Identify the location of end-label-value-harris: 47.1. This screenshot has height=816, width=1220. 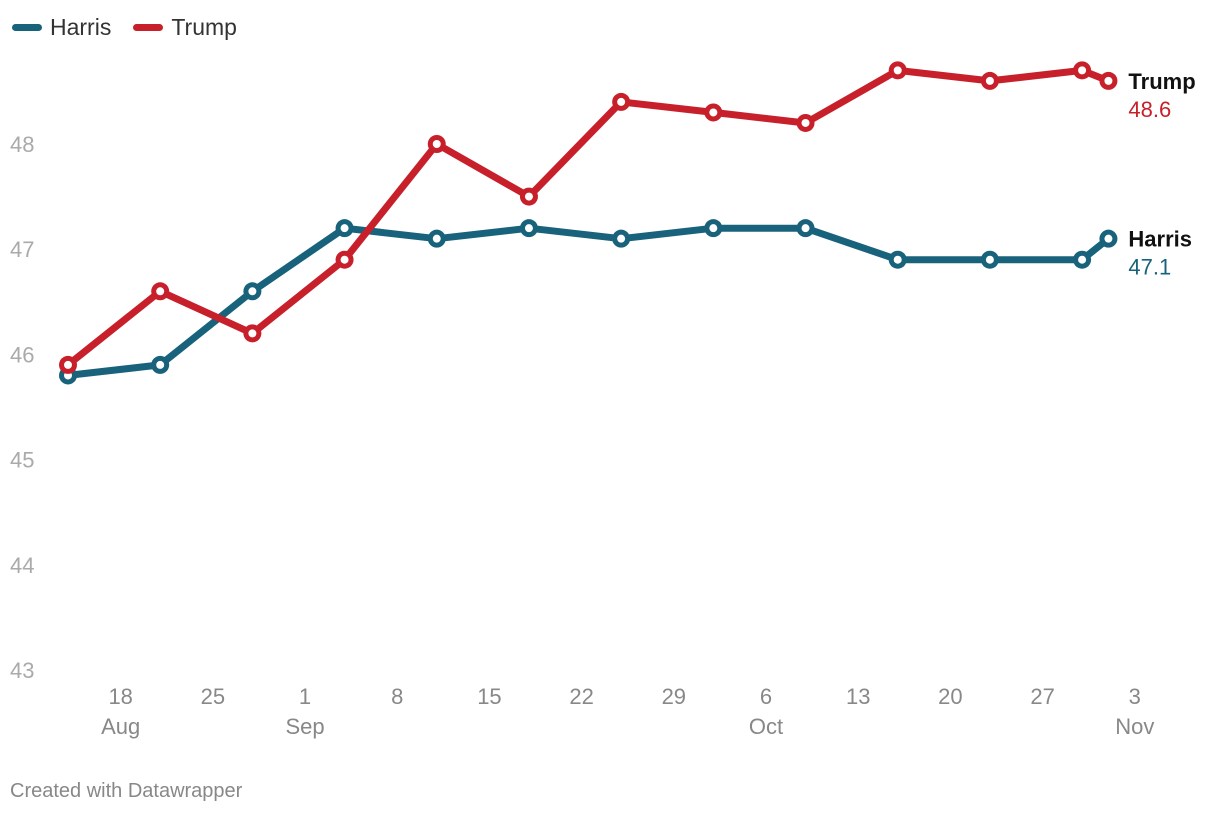
(1149, 267).